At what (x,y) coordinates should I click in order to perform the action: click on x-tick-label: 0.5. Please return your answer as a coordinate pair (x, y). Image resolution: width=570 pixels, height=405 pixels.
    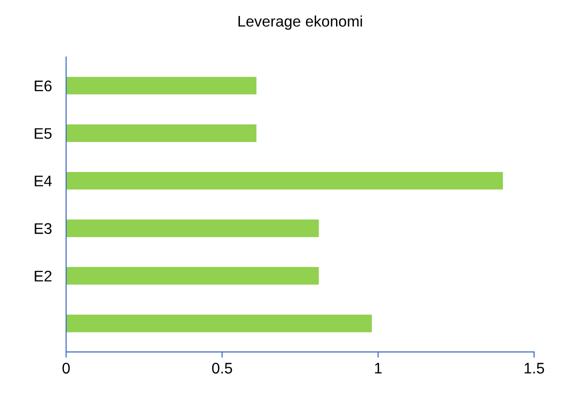
    Looking at the image, I should click on (222, 368).